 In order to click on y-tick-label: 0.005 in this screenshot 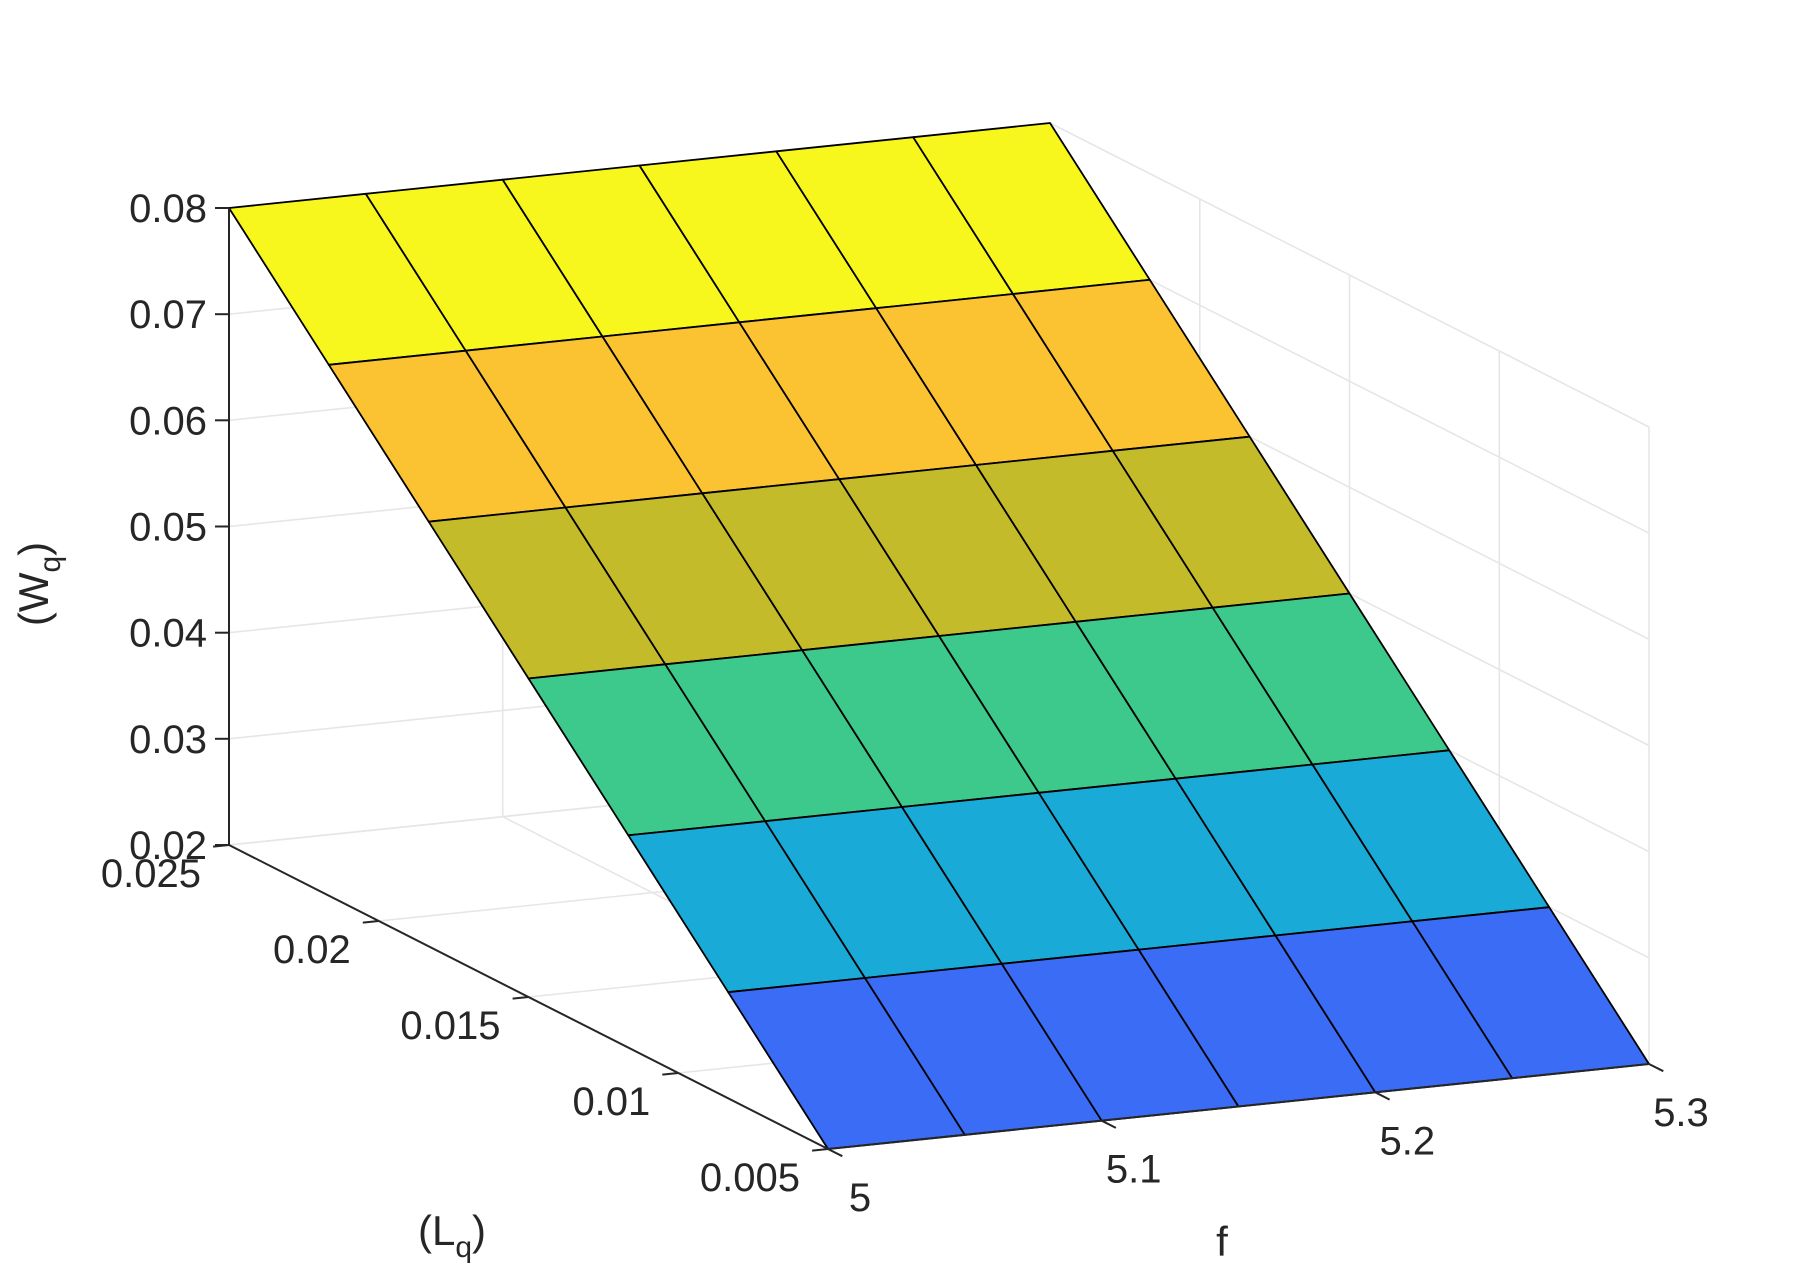, I will do `click(750, 1178)`.